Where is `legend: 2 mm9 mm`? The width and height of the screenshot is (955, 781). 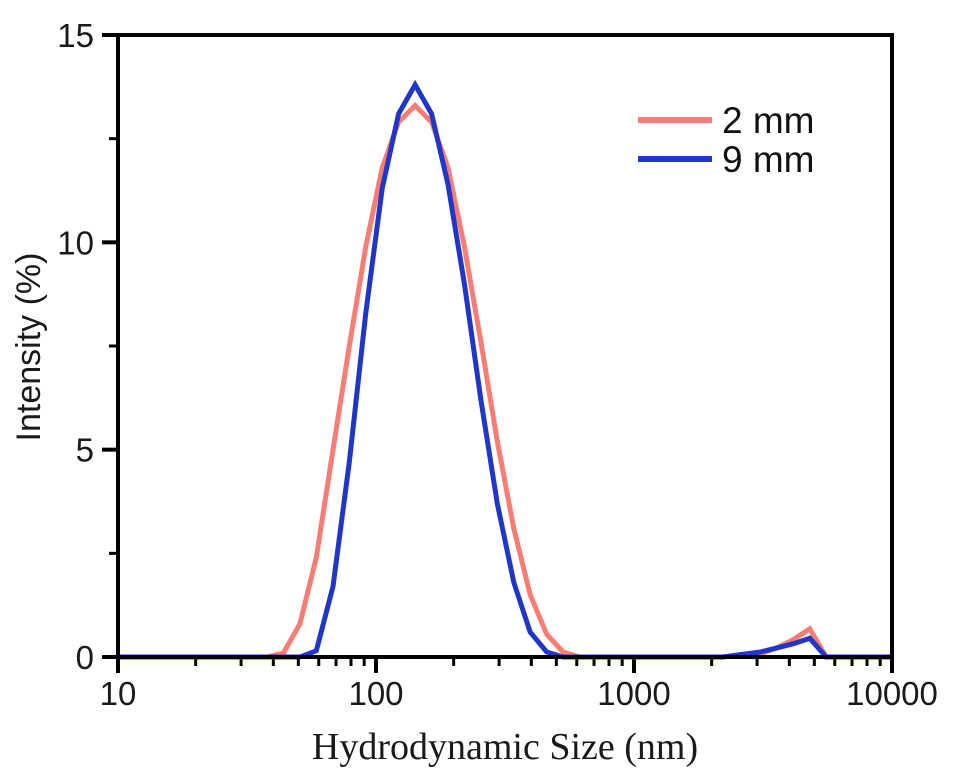 legend: 2 mm9 mm is located at coordinates (726, 140).